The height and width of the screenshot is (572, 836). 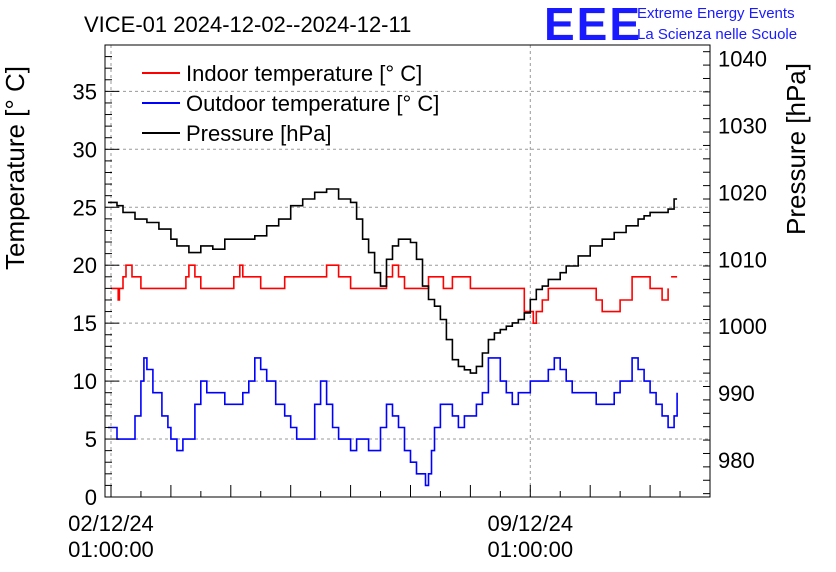 I want to click on y2-tick-label: 1040, so click(x=742, y=58).